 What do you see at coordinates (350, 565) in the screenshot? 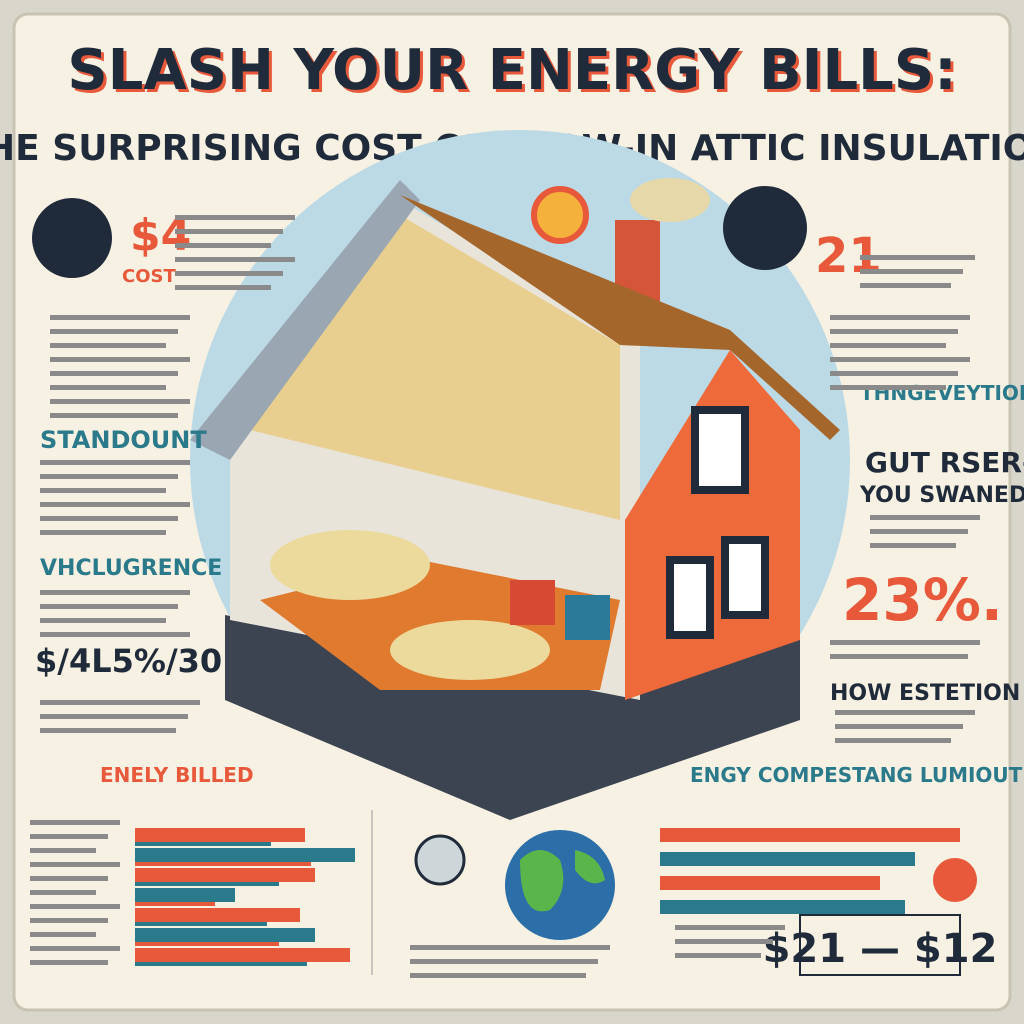
I see `insulation-pile` at bounding box center [350, 565].